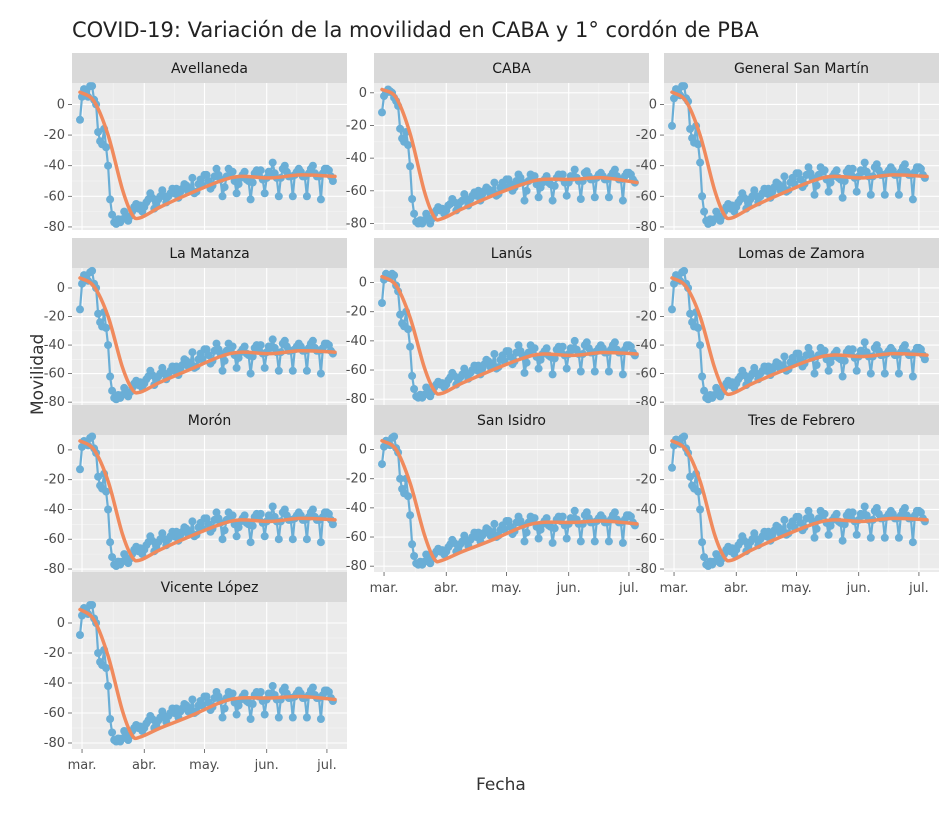  Describe the element at coordinates (209, 420) in the screenshot. I see `strip-moron` at that location.